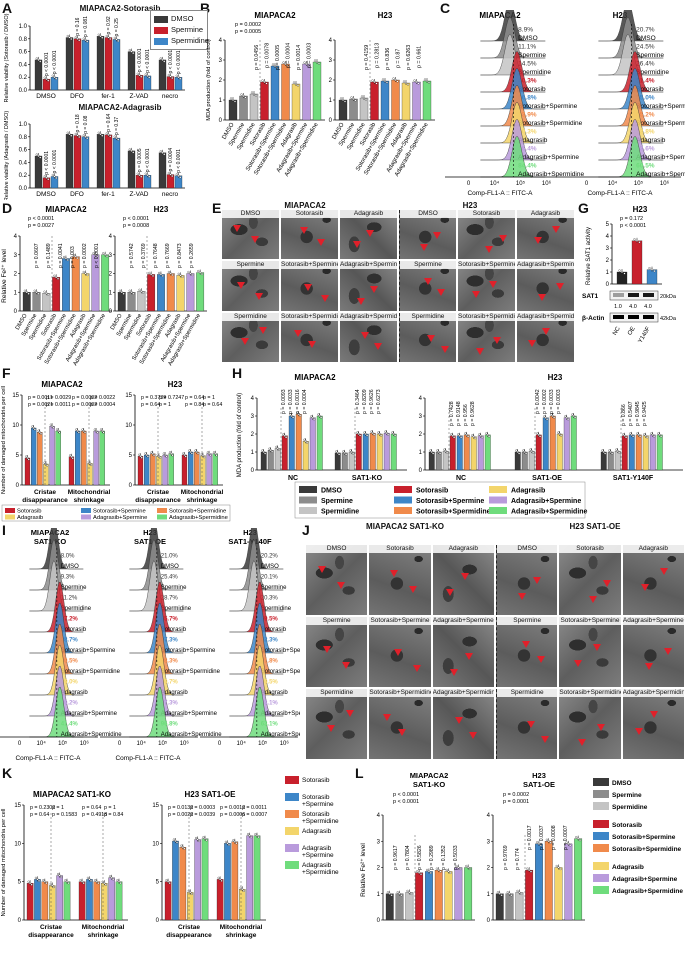 Image resolution: width=685 pixels, height=965 pixels. What do you see at coordinates (91, 808) in the screenshot?
I see `panel-k-pvalue: p = 0.64` at bounding box center [91, 808].